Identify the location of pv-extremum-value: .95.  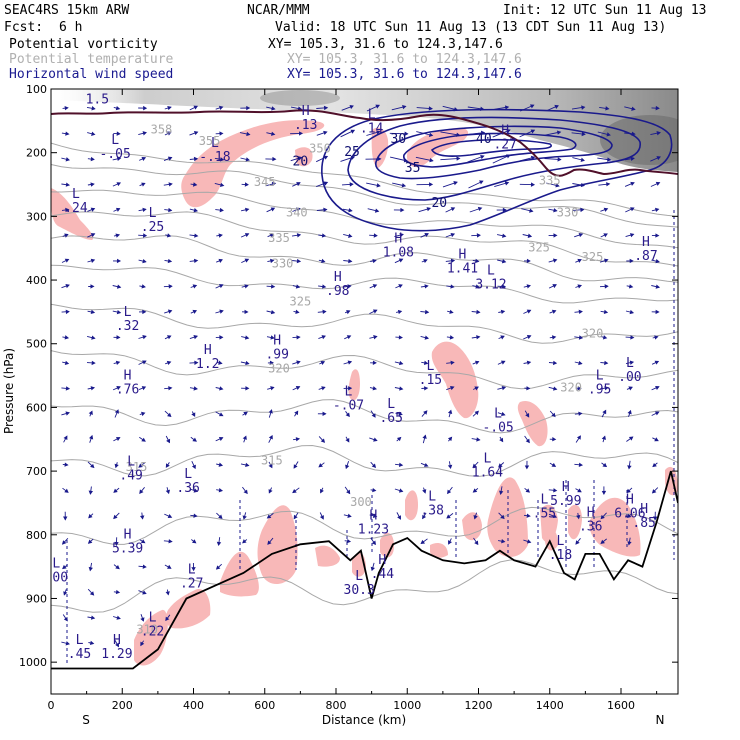
(599, 390).